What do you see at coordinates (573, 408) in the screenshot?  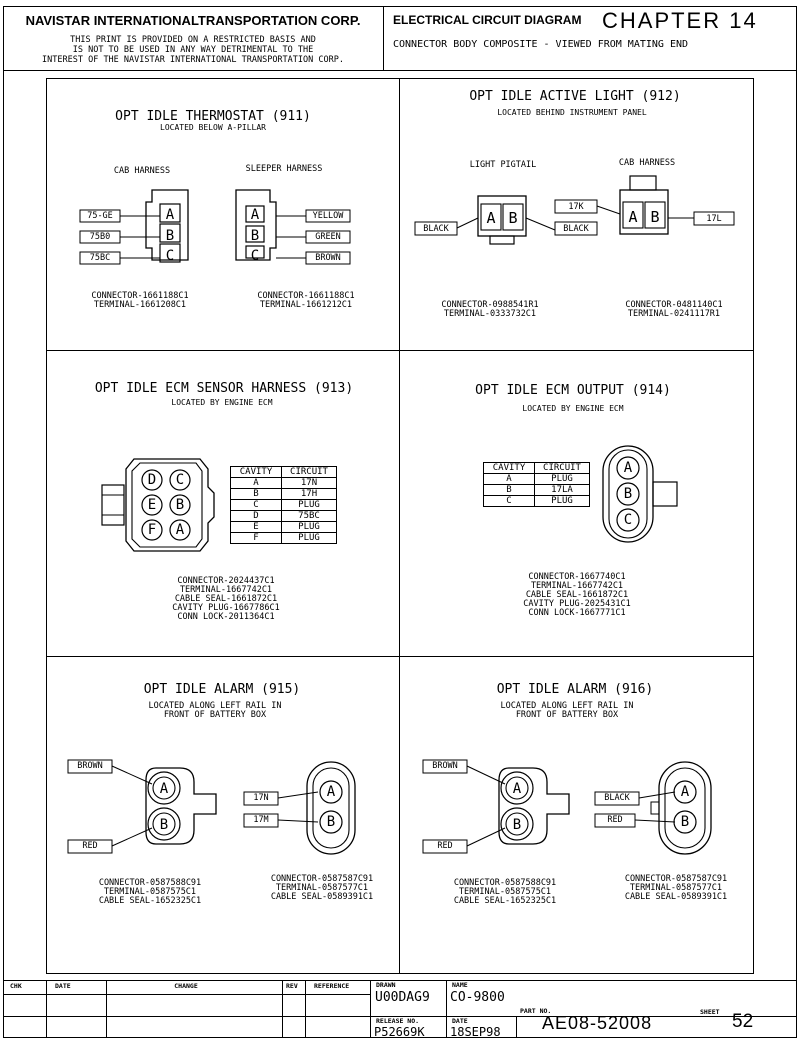 I see `panel-914-location: LOCATED BY ENGINE ECM` at bounding box center [573, 408].